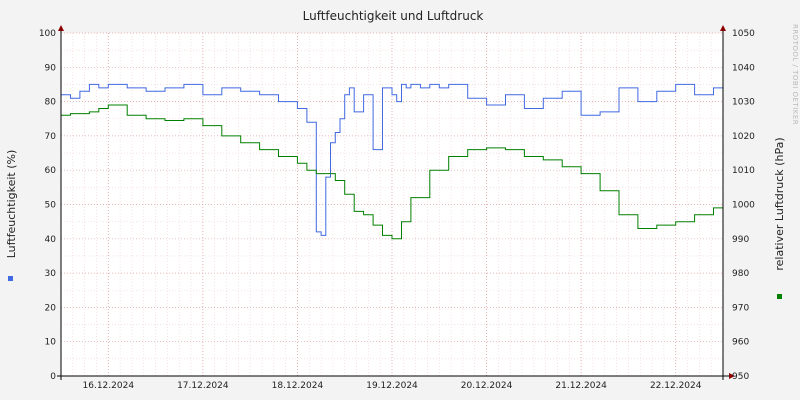 The image size is (800, 400). I want to click on x-tick-label: 18.12.2024, so click(298, 386).